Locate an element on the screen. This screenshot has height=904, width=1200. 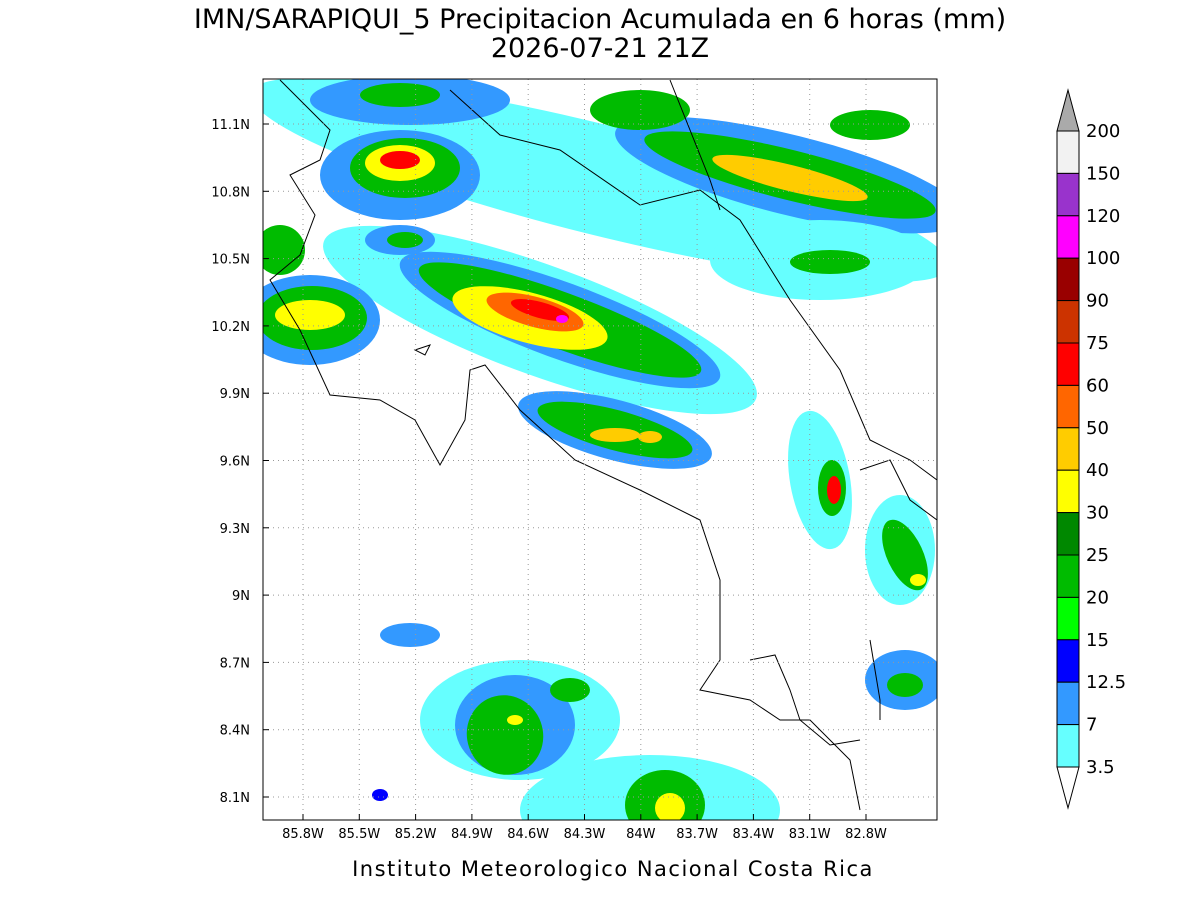
colorbar-label: 90 is located at coordinates (1097, 301).